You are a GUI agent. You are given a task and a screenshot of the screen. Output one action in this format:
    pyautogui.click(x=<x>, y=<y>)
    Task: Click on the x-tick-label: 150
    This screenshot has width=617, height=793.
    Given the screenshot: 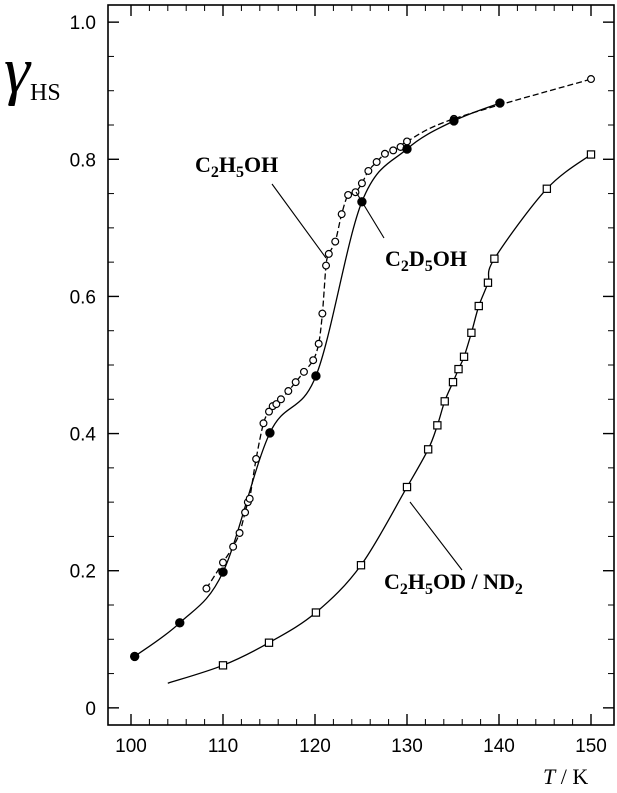 What is the action you would take?
    pyautogui.click(x=591, y=746)
    